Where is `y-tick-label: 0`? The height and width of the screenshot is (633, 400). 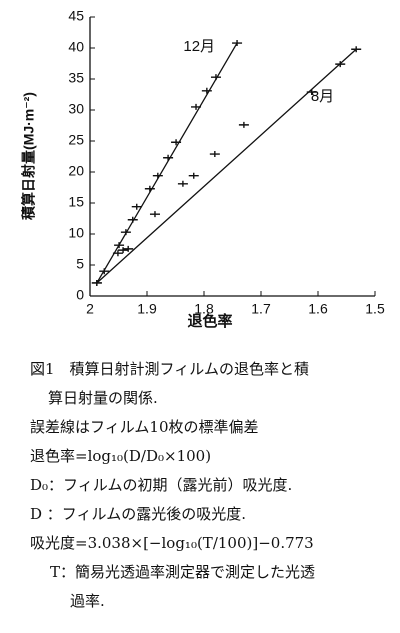
y-tick-label: 0 is located at coordinates (80, 295).